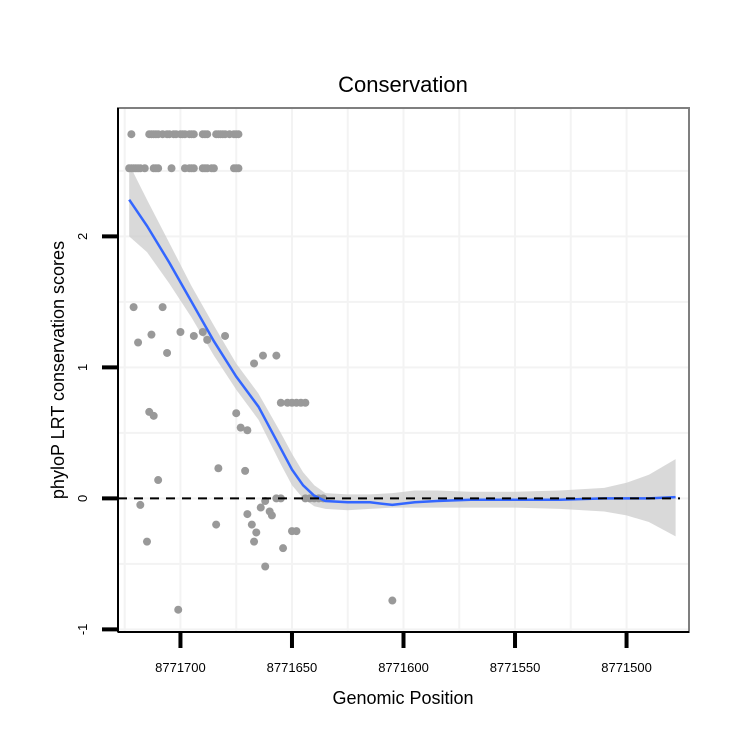 The width and height of the screenshot is (750, 750). What do you see at coordinates (403, 653) in the screenshot?
I see `x-axis: 8771700 8771650 8771600 8771550 8771500` at bounding box center [403, 653].